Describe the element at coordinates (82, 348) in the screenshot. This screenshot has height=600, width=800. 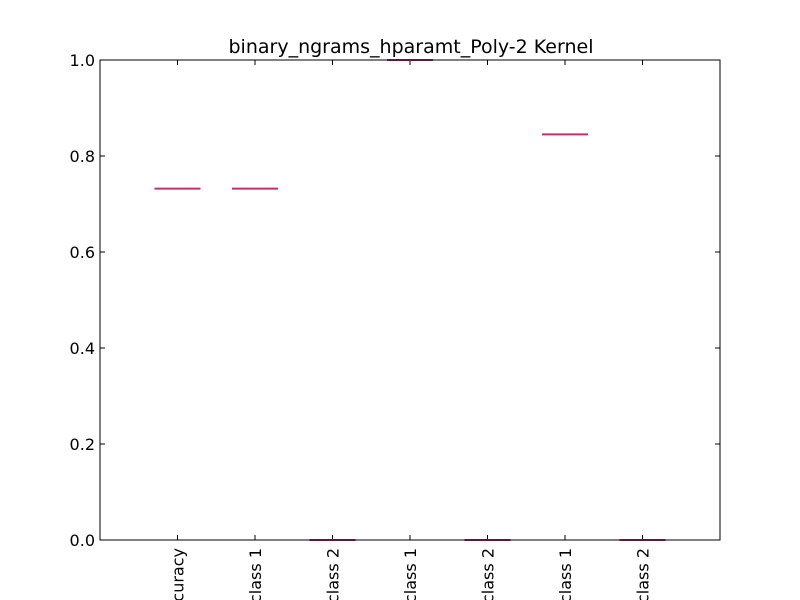
I see `y-tick-label: 0.4` at that location.